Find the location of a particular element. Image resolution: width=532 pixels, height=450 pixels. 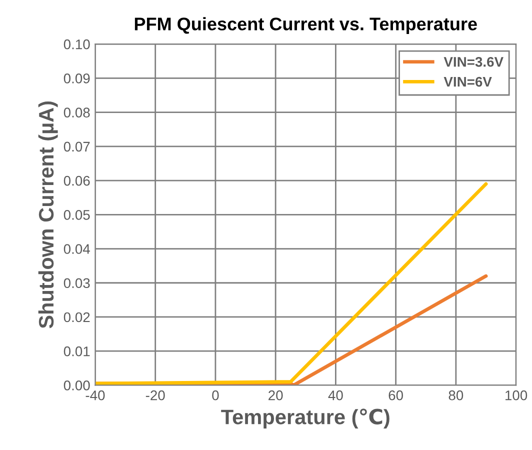

x-tick-label: 40 is located at coordinates (335, 395).